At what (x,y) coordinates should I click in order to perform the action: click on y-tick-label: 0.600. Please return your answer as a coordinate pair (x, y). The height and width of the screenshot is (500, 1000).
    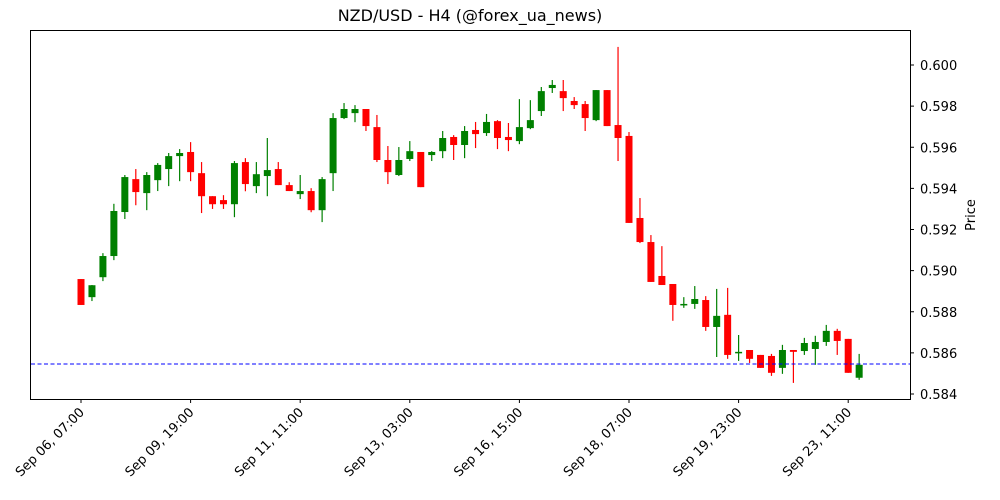
    Looking at the image, I should click on (938, 66).